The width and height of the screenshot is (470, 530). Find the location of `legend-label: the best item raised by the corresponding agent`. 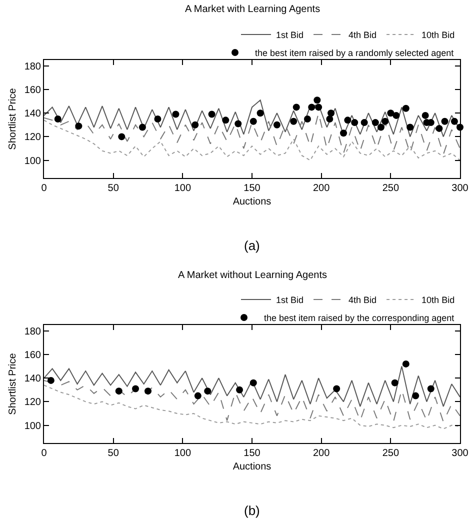

legend-label: the best item raised by the corresponding agent is located at coordinates (359, 318).